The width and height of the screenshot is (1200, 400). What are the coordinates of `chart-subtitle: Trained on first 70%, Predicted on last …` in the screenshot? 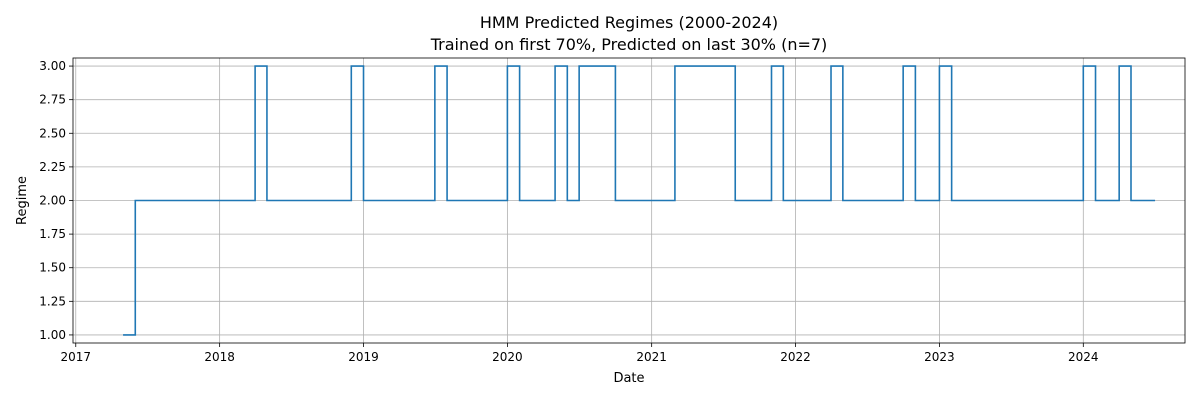 It's located at (629, 44).